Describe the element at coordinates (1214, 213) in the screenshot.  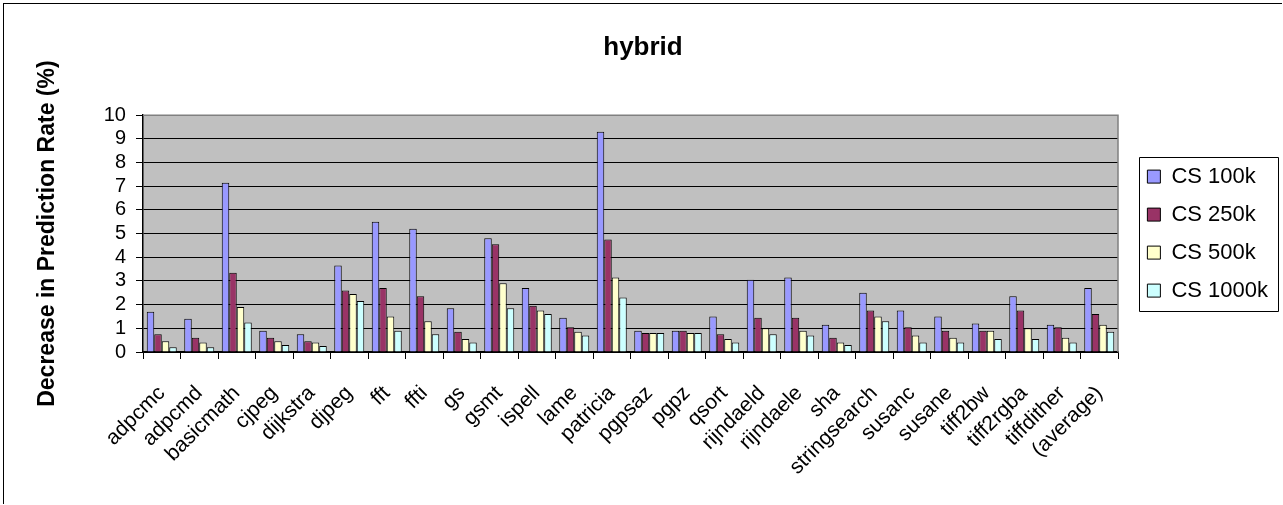
I see `legend-label: CS 250k` at that location.